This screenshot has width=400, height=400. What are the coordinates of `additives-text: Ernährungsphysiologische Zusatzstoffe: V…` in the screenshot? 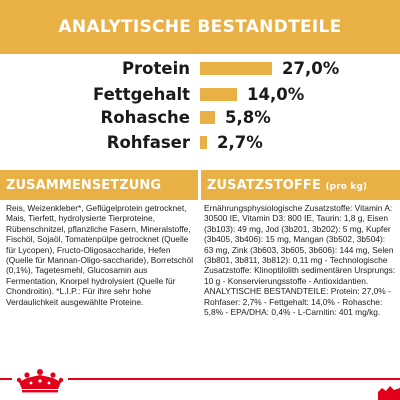 It's located at (300, 260).